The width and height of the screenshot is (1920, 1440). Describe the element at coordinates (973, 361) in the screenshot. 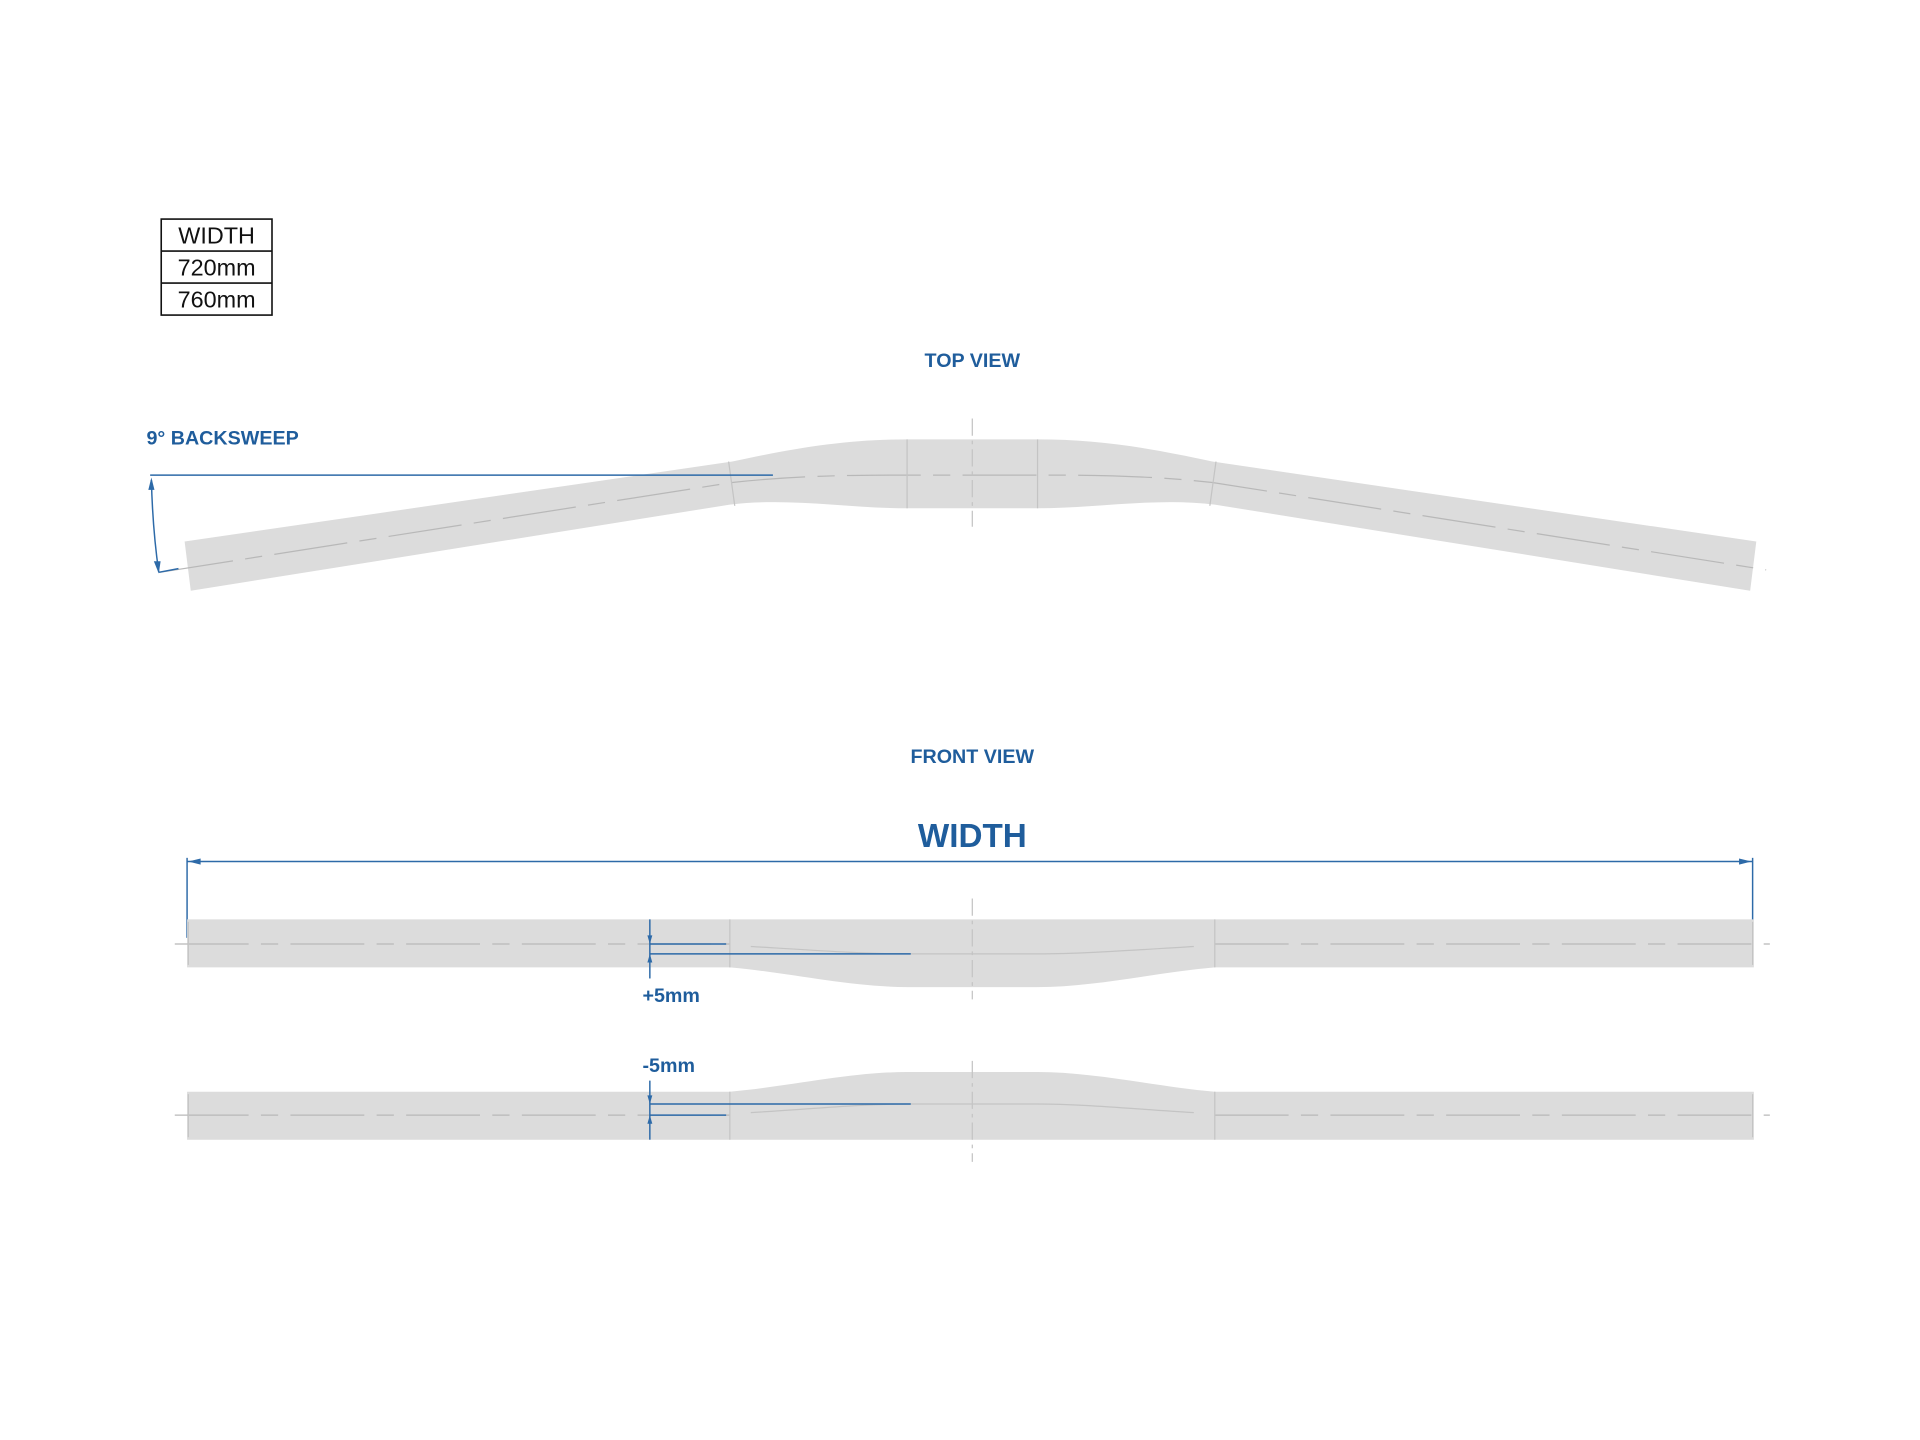

I see `top-view-title: TOP VIEW` at that location.